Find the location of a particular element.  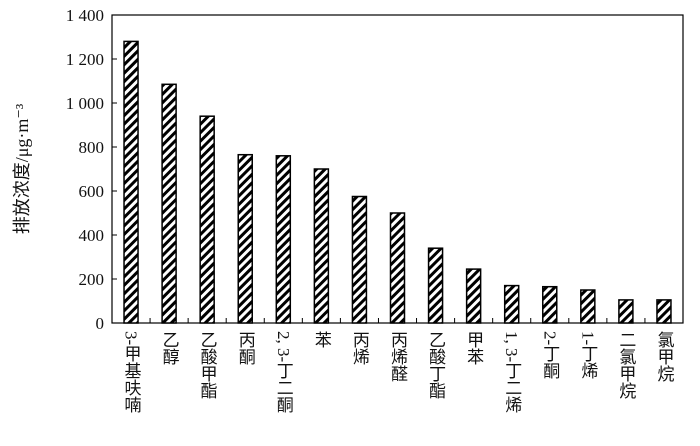

x-tick-label: 苯 is located at coordinates (322, 339).